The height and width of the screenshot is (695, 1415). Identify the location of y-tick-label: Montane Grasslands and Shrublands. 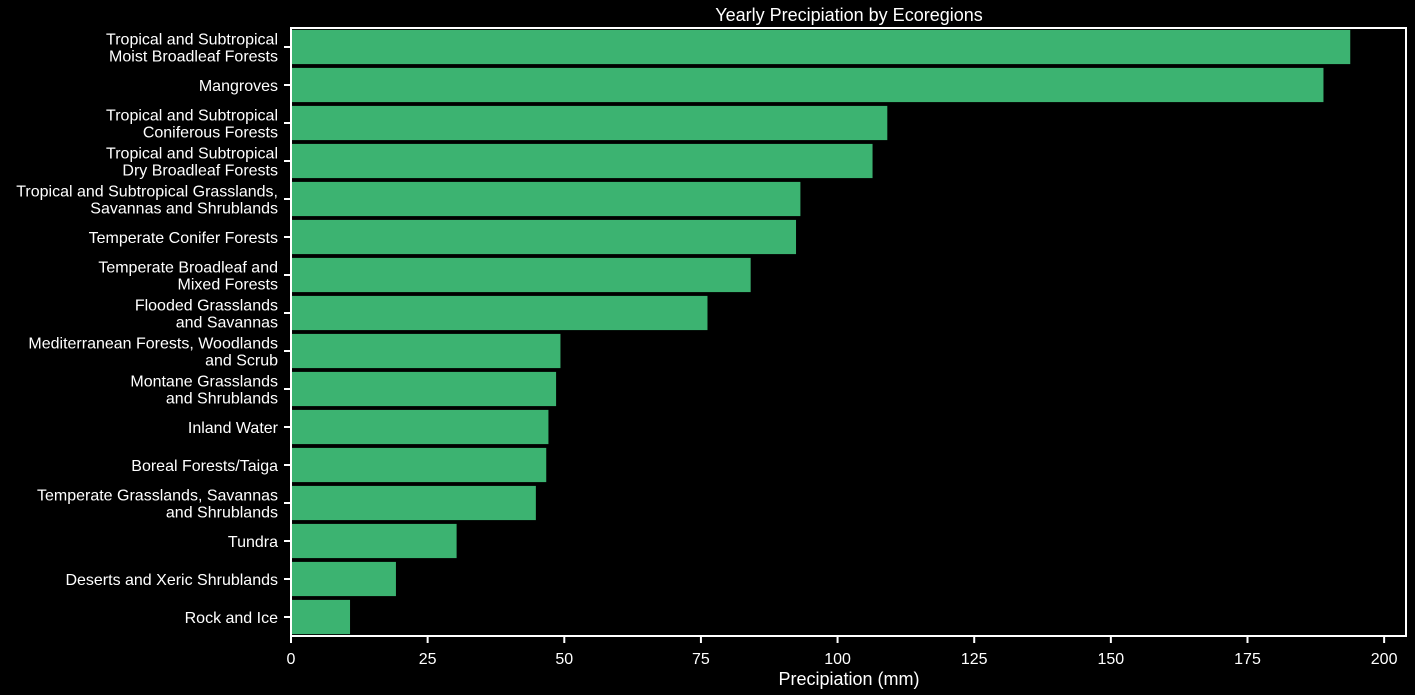
(204, 391).